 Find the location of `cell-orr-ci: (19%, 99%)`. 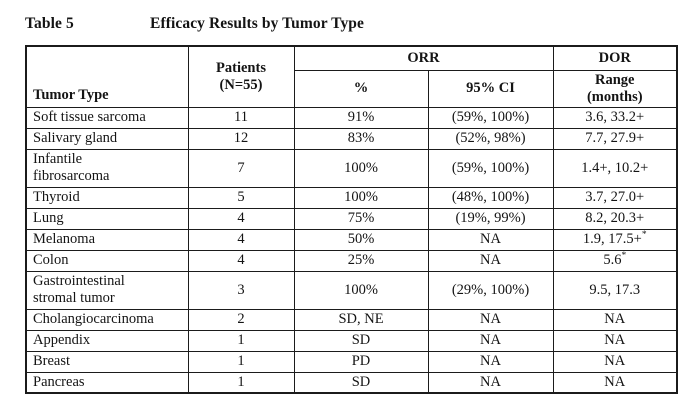

cell-orr-ci: (19%, 99%) is located at coordinates (490, 218).